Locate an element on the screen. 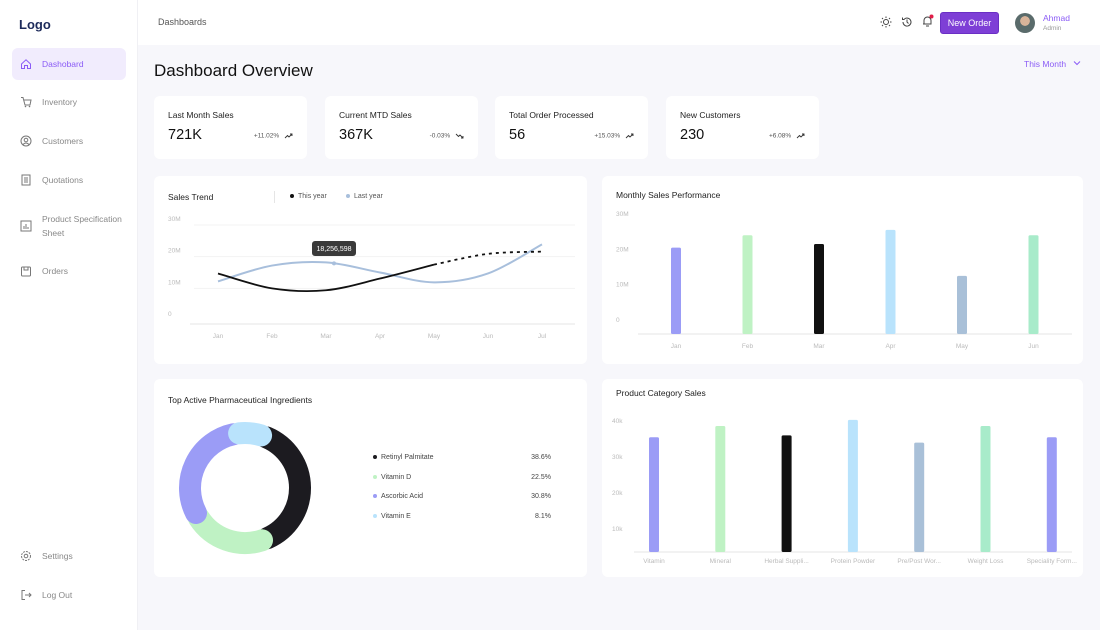 This screenshot has height=630, width=1100. y-tick-label: 30k is located at coordinates (617, 457).